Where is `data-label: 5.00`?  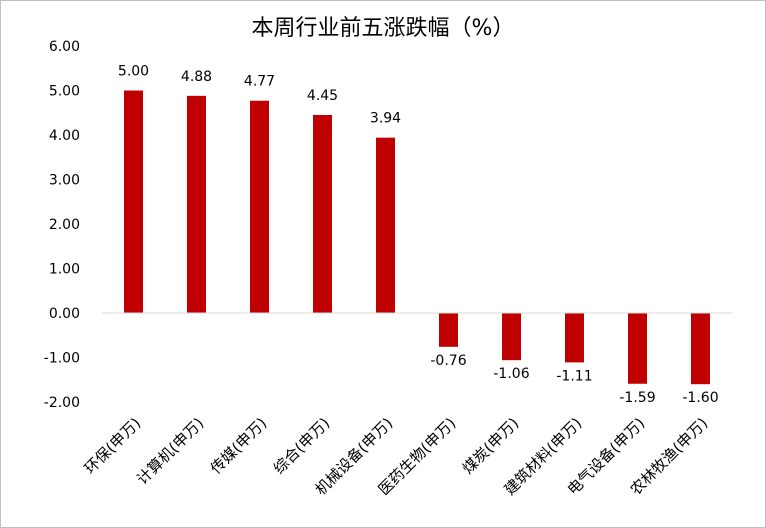
data-label: 5.00 is located at coordinates (133, 72).